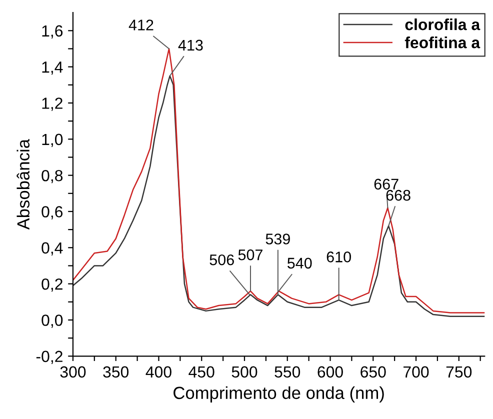  What do you see at coordinates (278, 239) in the screenshot?
I see `annotation: 539` at bounding box center [278, 239].